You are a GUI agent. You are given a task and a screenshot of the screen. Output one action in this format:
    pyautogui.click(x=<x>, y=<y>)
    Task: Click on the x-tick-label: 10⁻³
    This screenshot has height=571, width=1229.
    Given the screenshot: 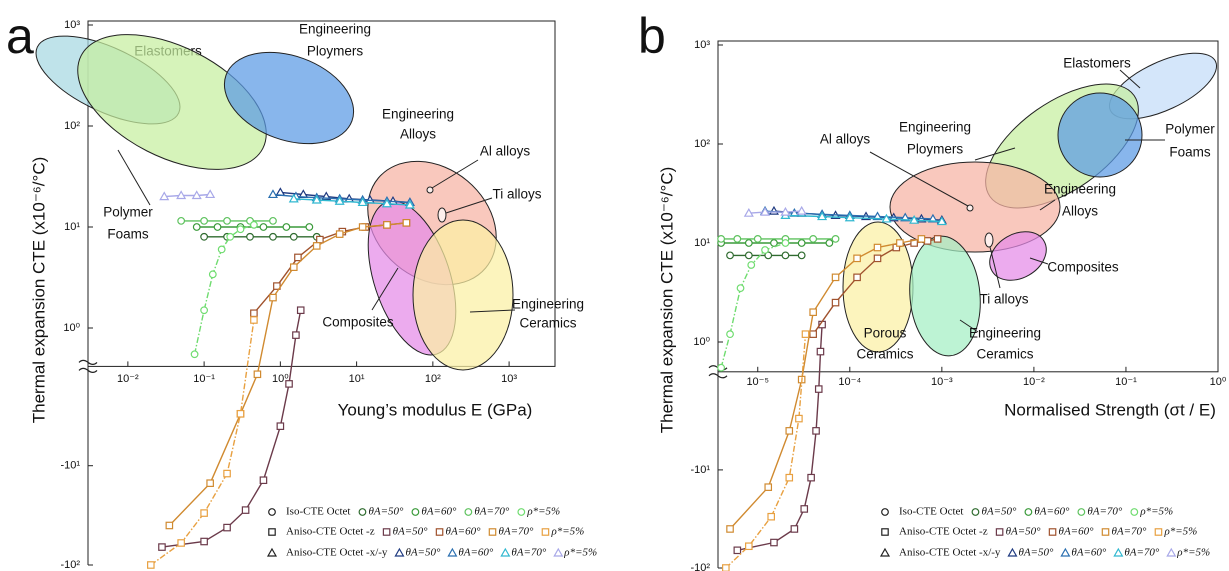 What is the action you would take?
    pyautogui.click(x=942, y=382)
    